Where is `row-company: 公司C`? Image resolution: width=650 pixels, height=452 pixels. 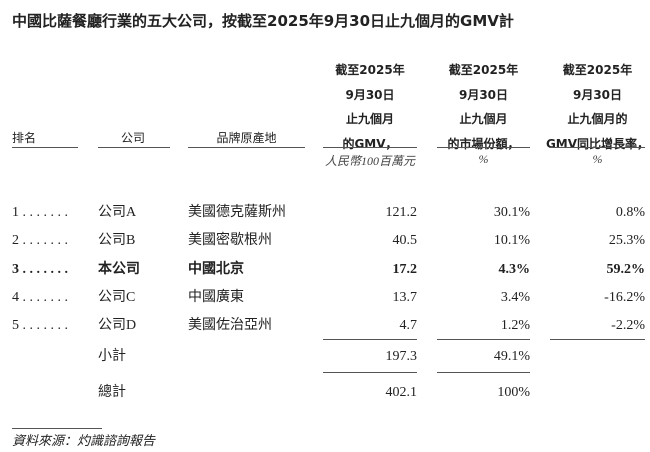
row-company: 公司C is located at coordinates (117, 297).